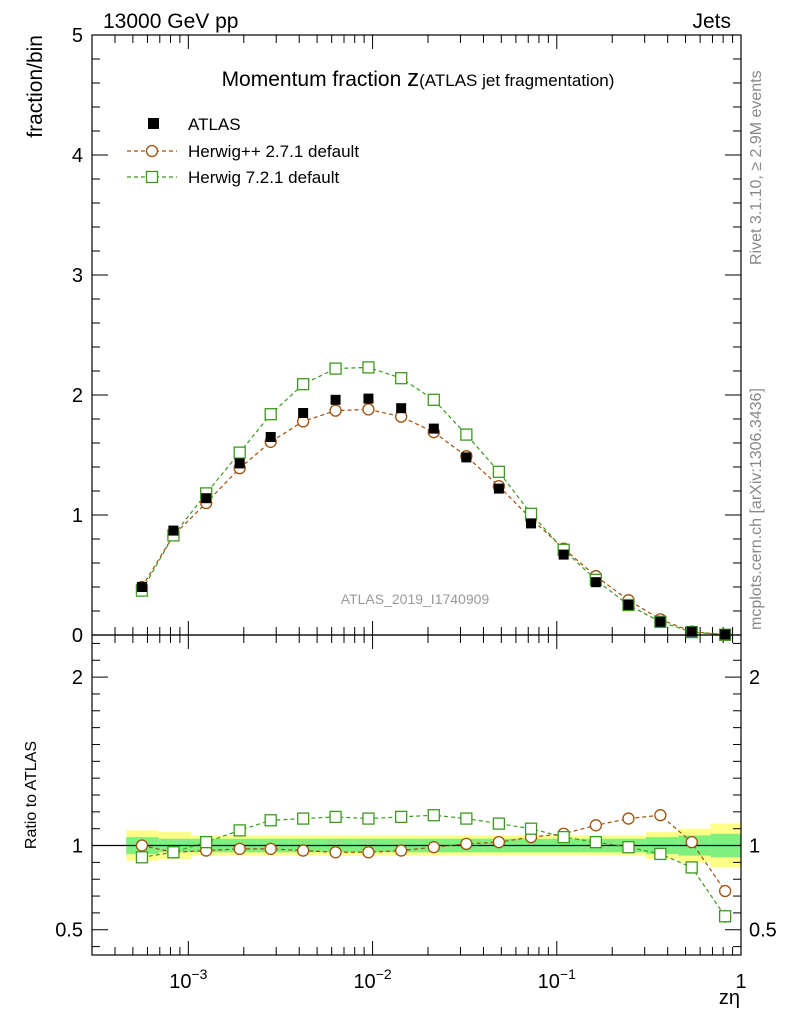 The width and height of the screenshot is (786, 1024). Describe the element at coordinates (711, 21) in the screenshot. I see `category-label: Jets` at that location.